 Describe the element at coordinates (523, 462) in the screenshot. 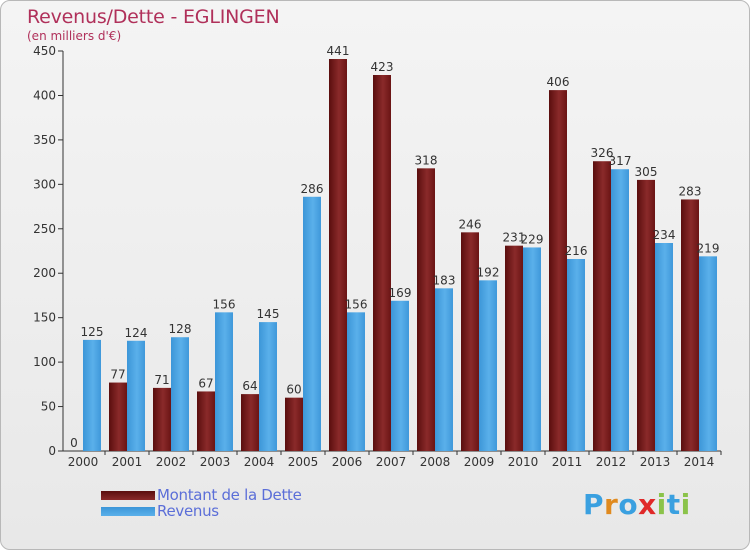

I see `x-tick-label: 2010` at that location.